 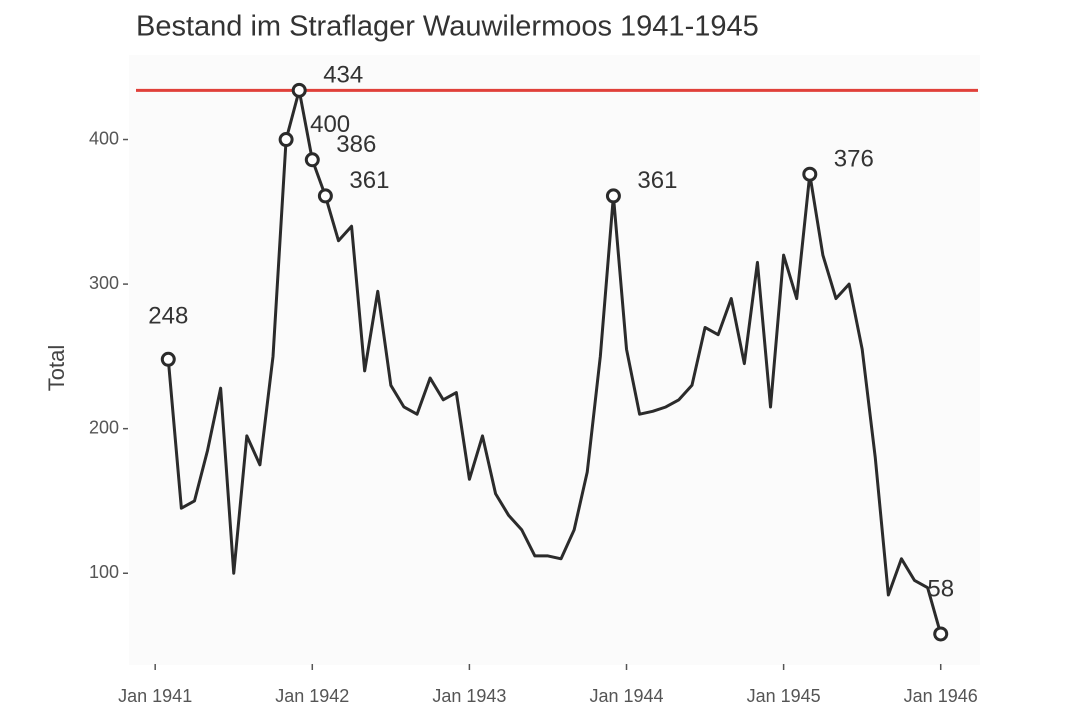 I want to click on x-tick-label: Jan 1944, so click(x=626, y=696).